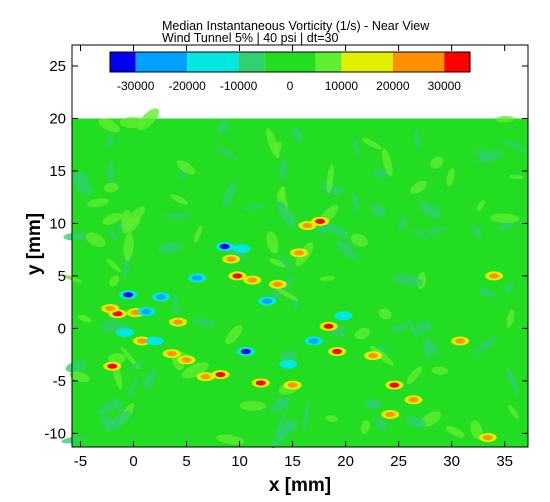 This screenshot has width=550, height=502. What do you see at coordinates (393, 86) in the screenshot?
I see `colorbar-tick-label: 20000` at bounding box center [393, 86].